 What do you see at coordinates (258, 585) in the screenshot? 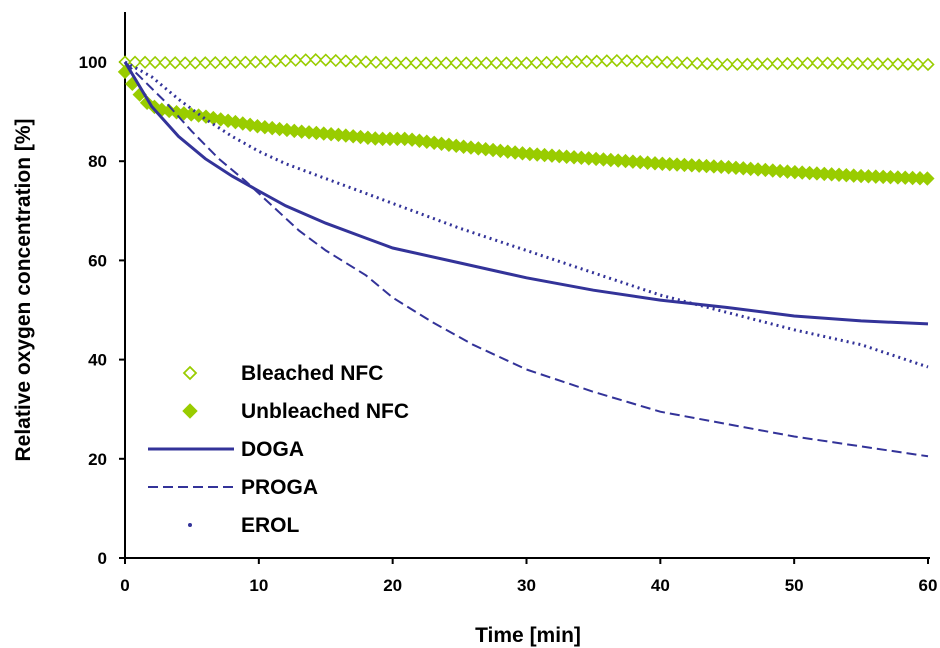
I see `x-tick-label: 10` at bounding box center [258, 585].